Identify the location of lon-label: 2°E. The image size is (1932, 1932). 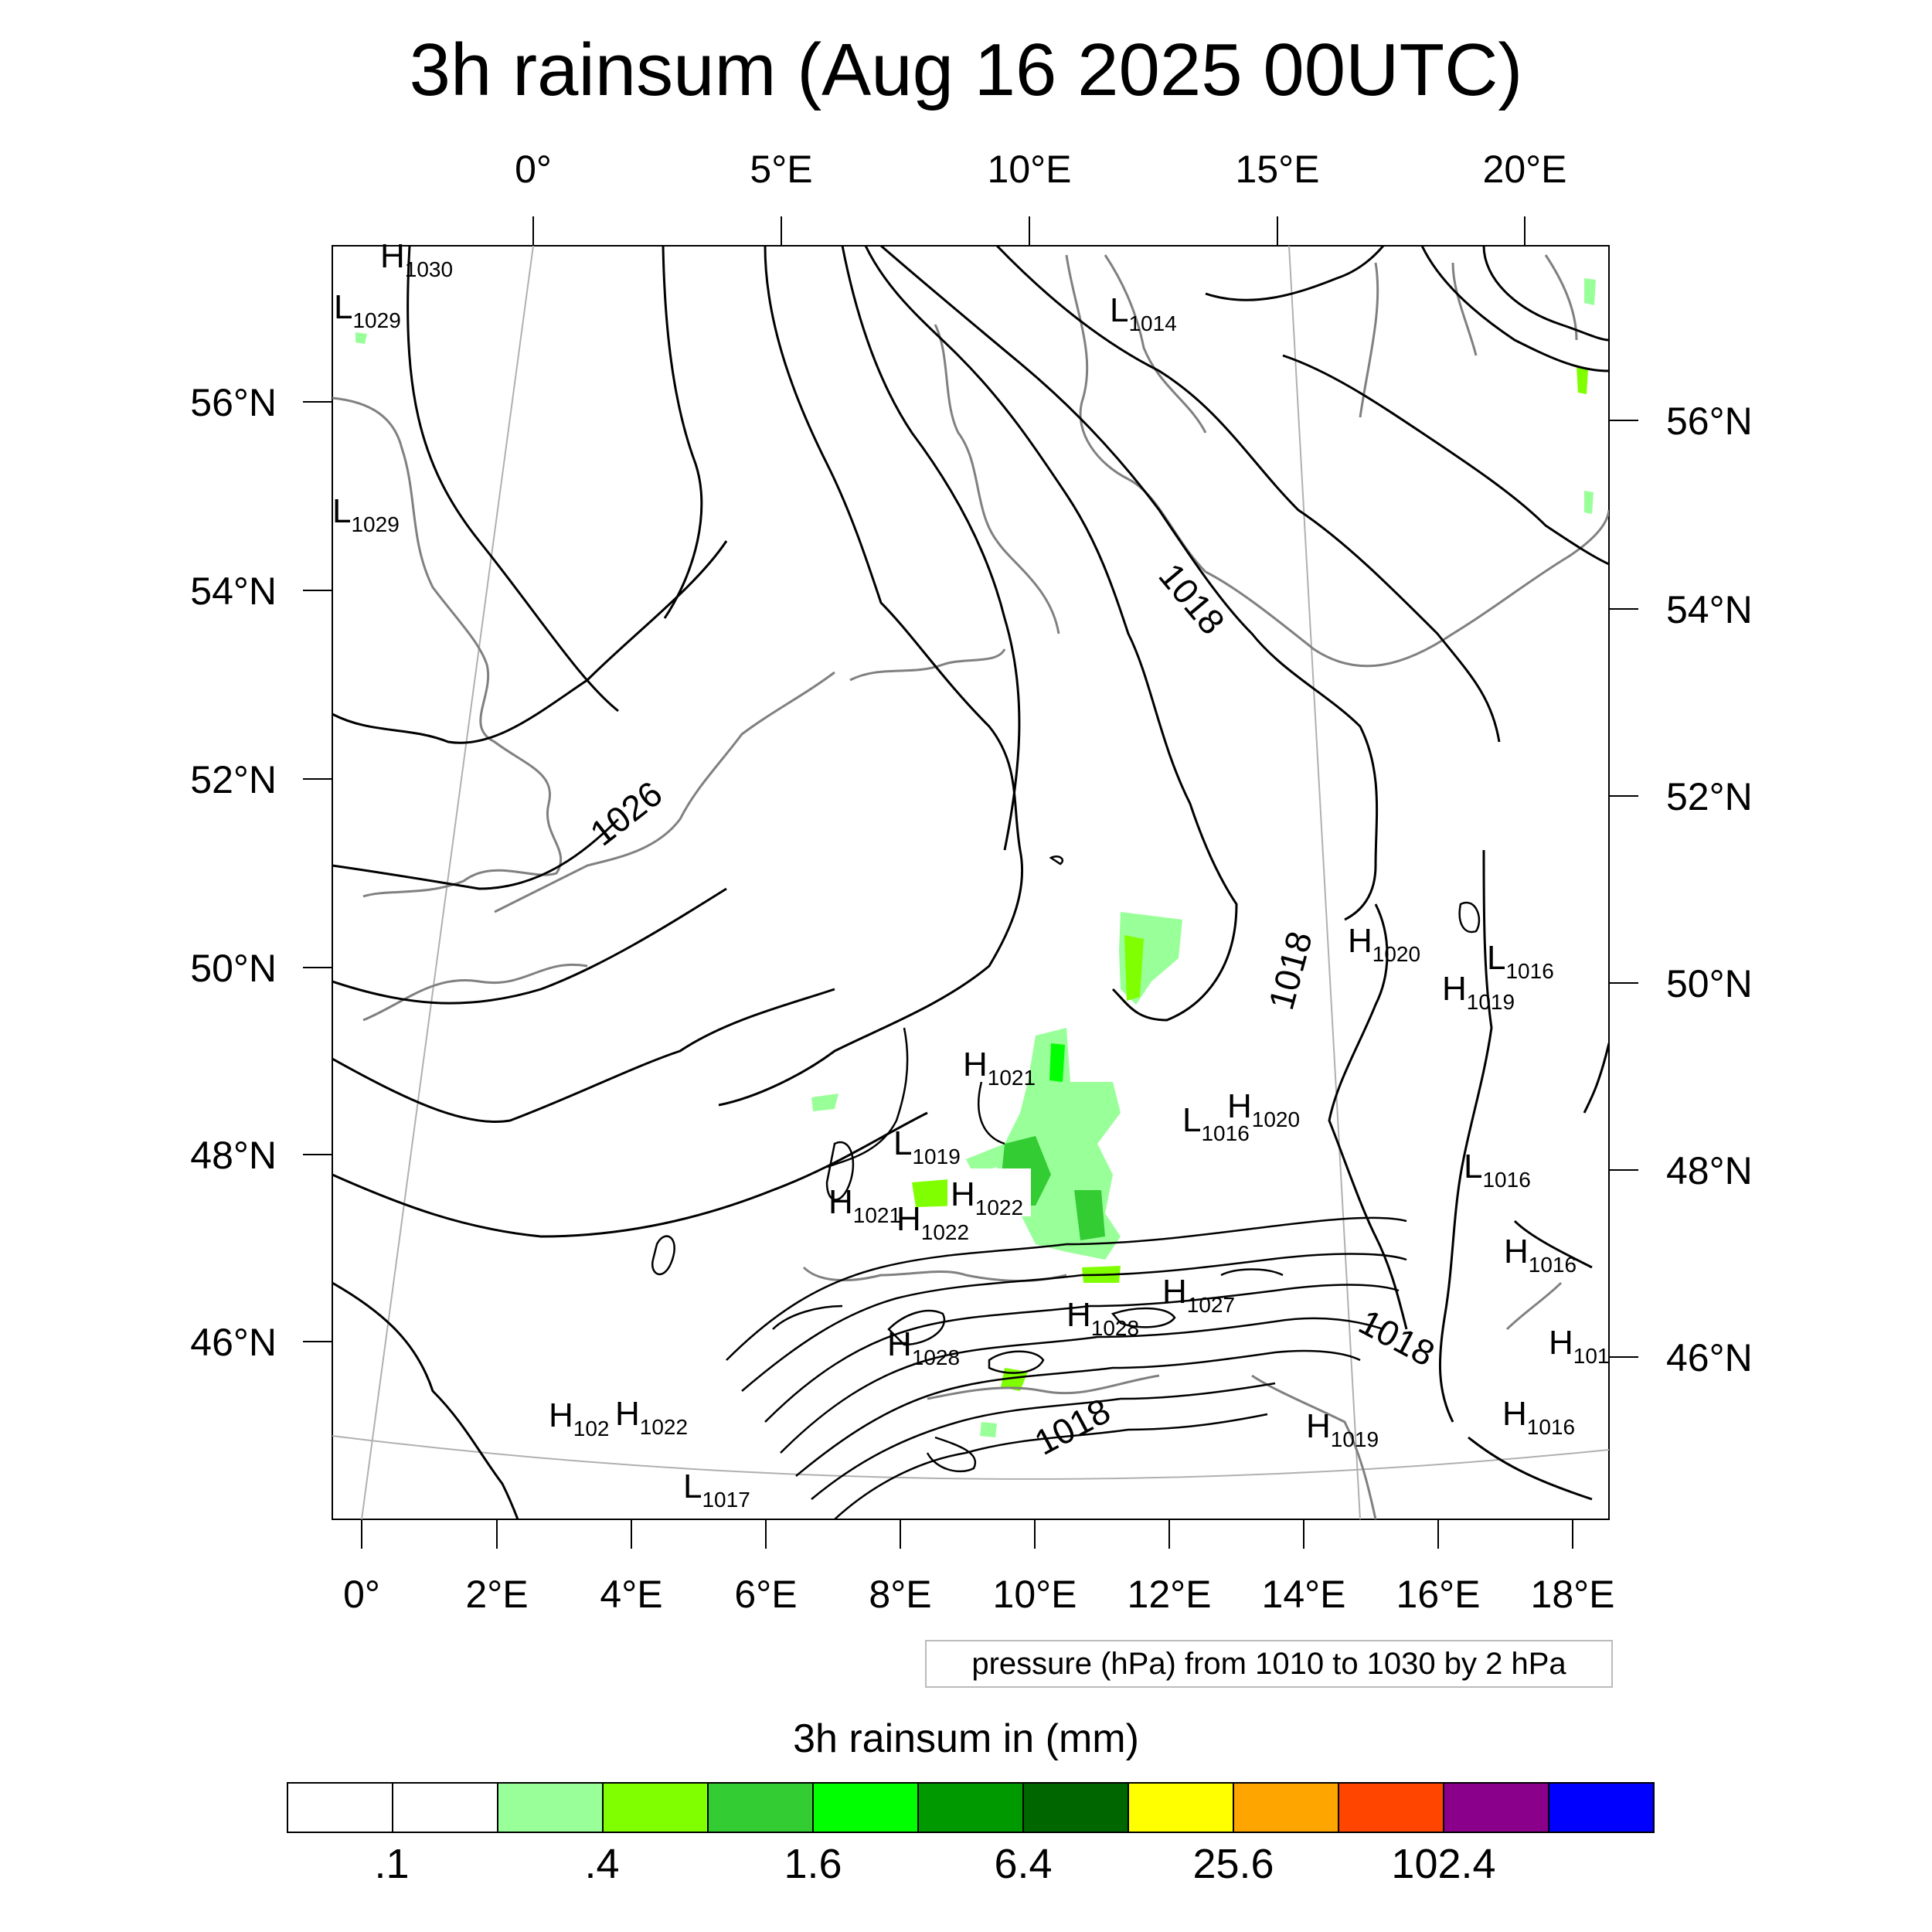
(496, 1595).